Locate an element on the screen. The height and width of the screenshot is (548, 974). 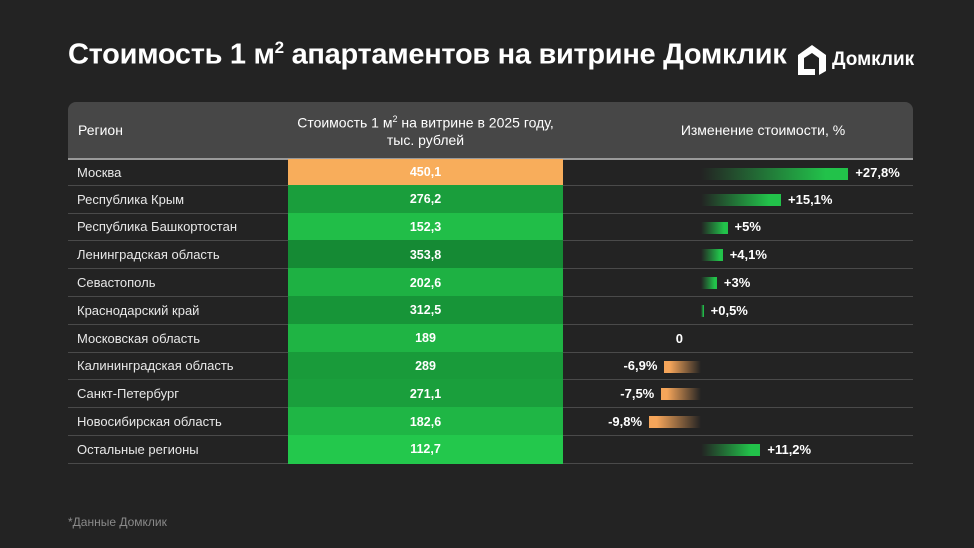
value-cell: 276,2 is located at coordinates (425, 199).